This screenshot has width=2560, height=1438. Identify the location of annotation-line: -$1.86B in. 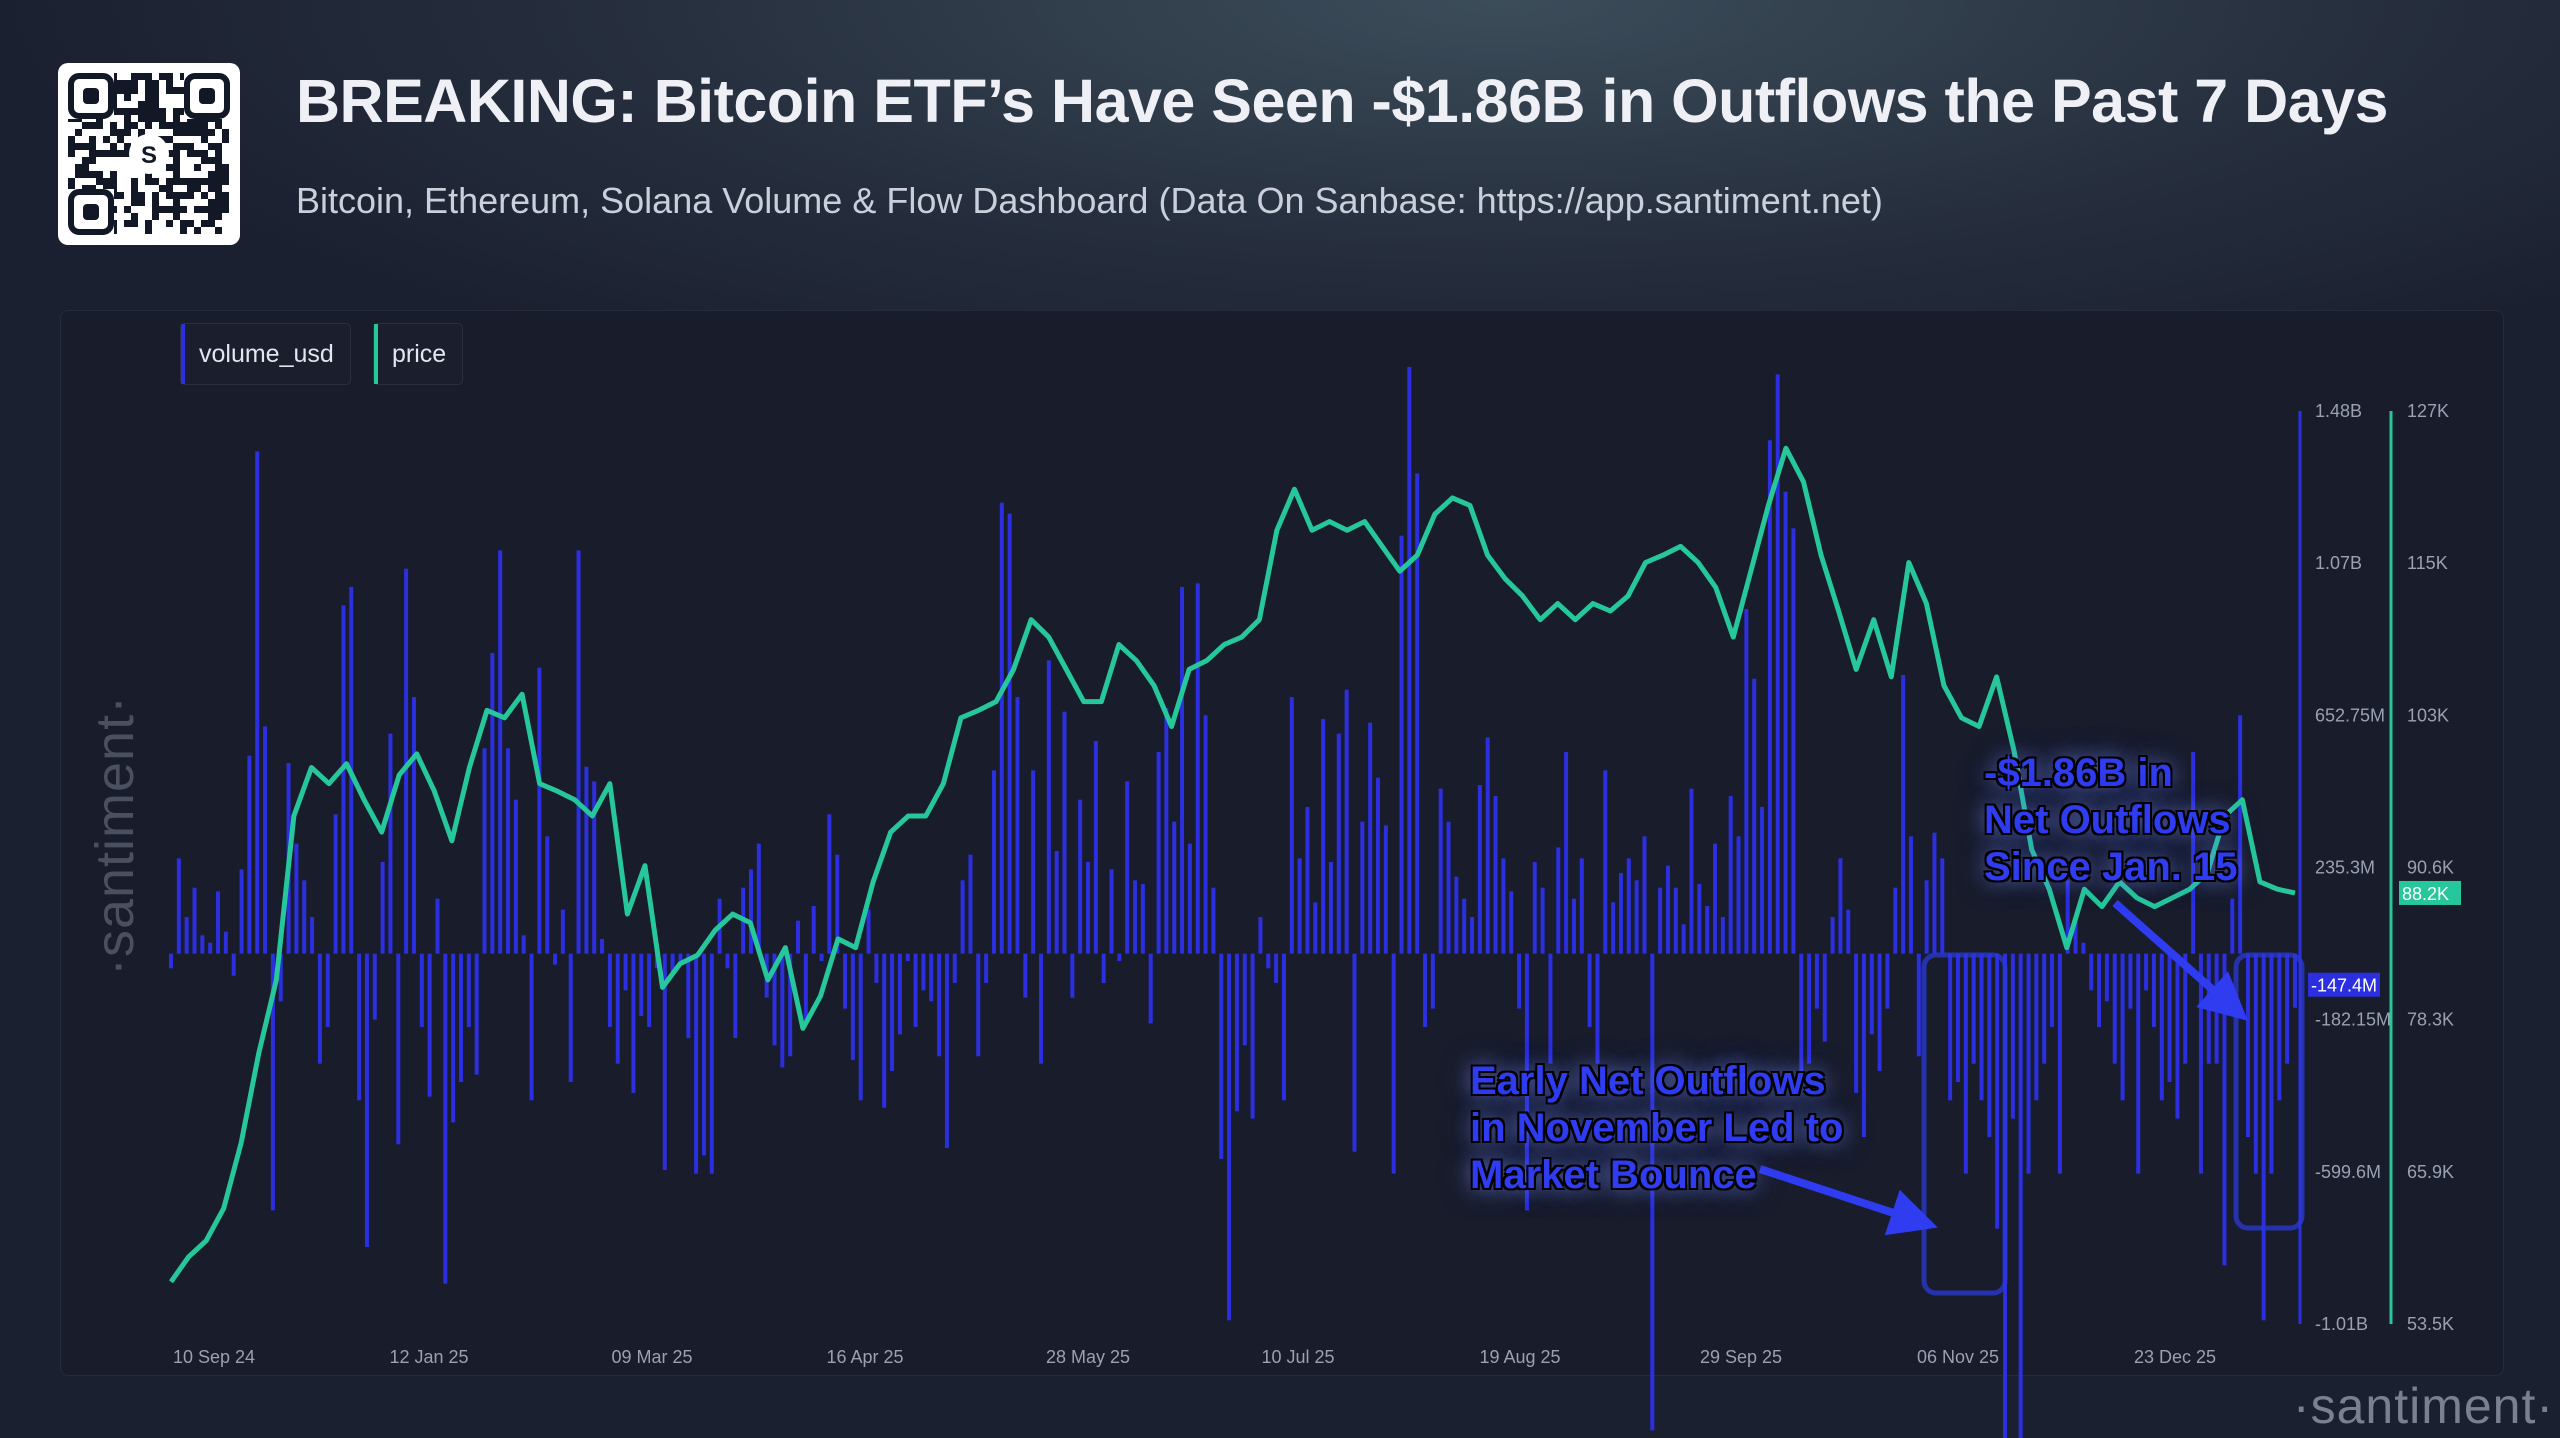
(2078, 773).